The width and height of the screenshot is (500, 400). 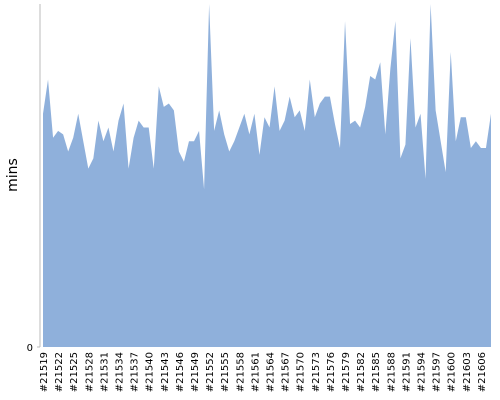 What do you see at coordinates (13, 175) in the screenshot?
I see `y-axis-label: mins` at bounding box center [13, 175].